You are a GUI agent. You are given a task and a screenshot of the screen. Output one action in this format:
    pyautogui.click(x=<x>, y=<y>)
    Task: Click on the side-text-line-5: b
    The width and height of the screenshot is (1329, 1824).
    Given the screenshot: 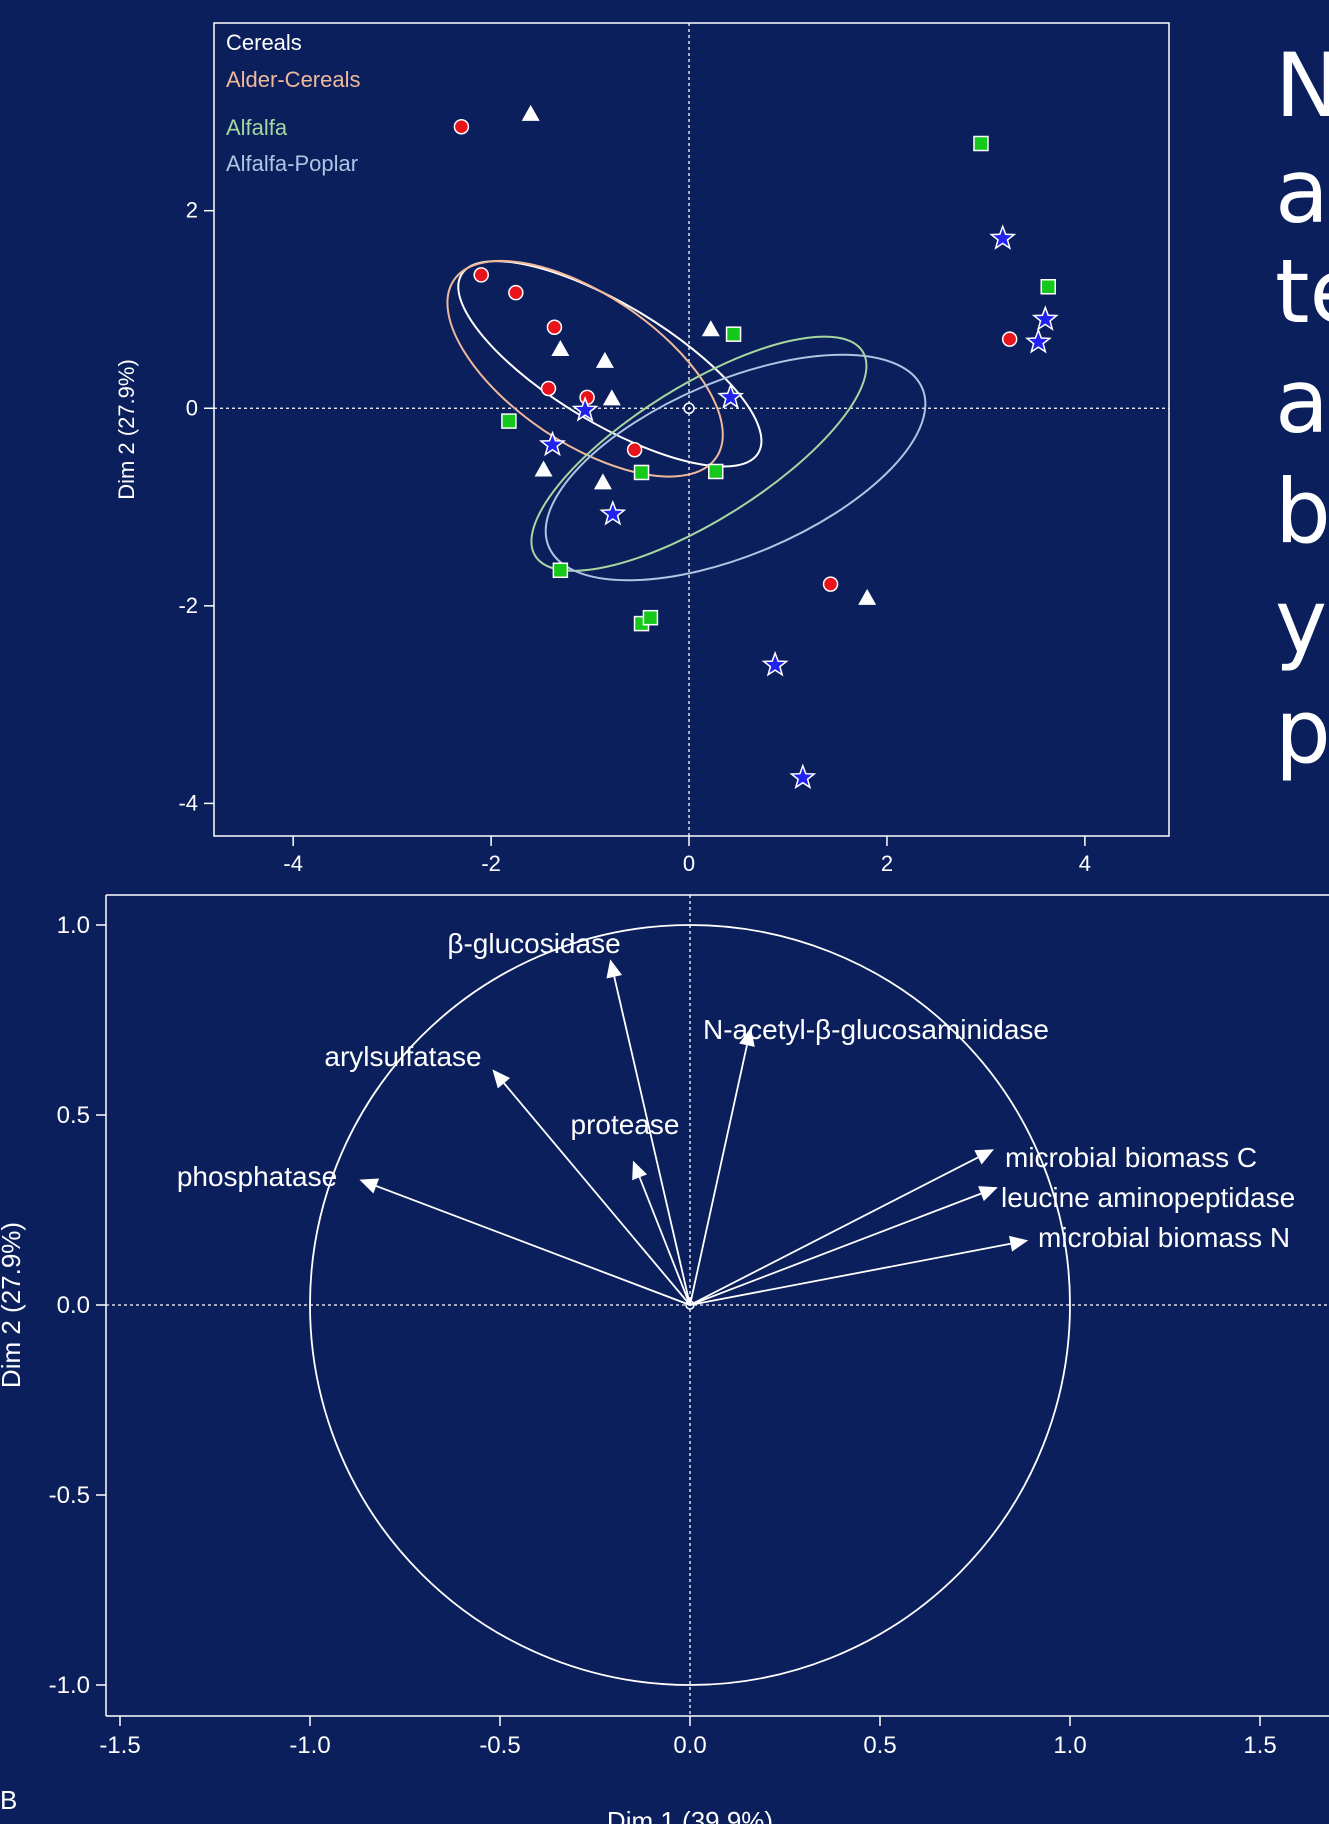 What is the action you would take?
    pyautogui.click(x=1302, y=511)
    